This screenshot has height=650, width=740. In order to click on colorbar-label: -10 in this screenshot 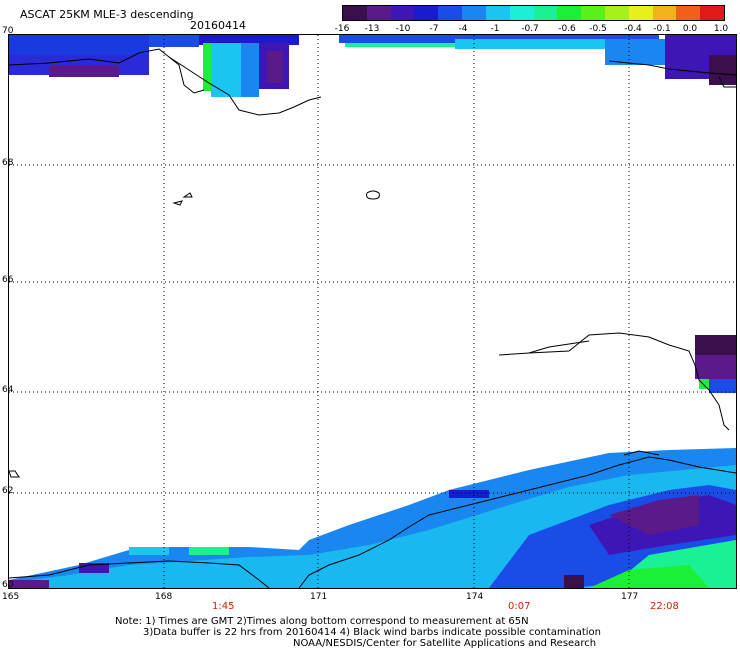, I will do `click(403, 29)`.